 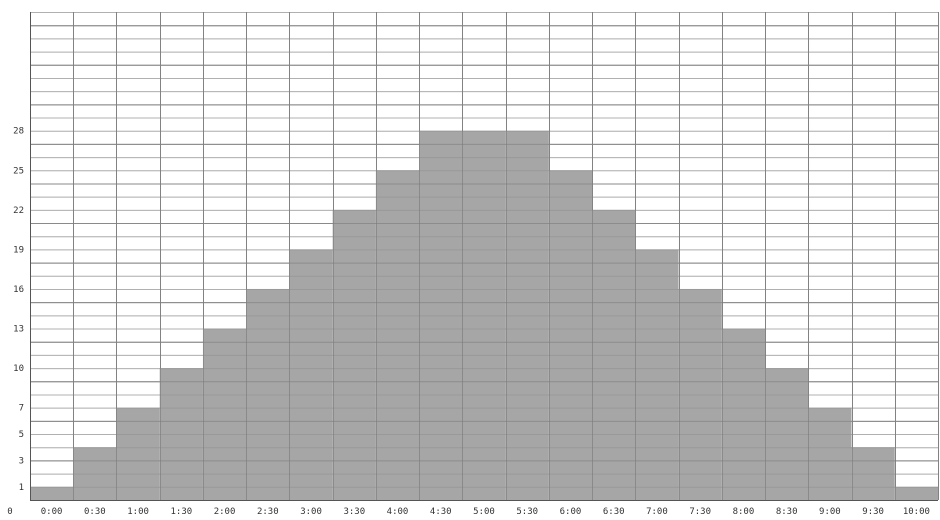 I want to click on x-tick-label: 1:30, so click(x=181, y=512).